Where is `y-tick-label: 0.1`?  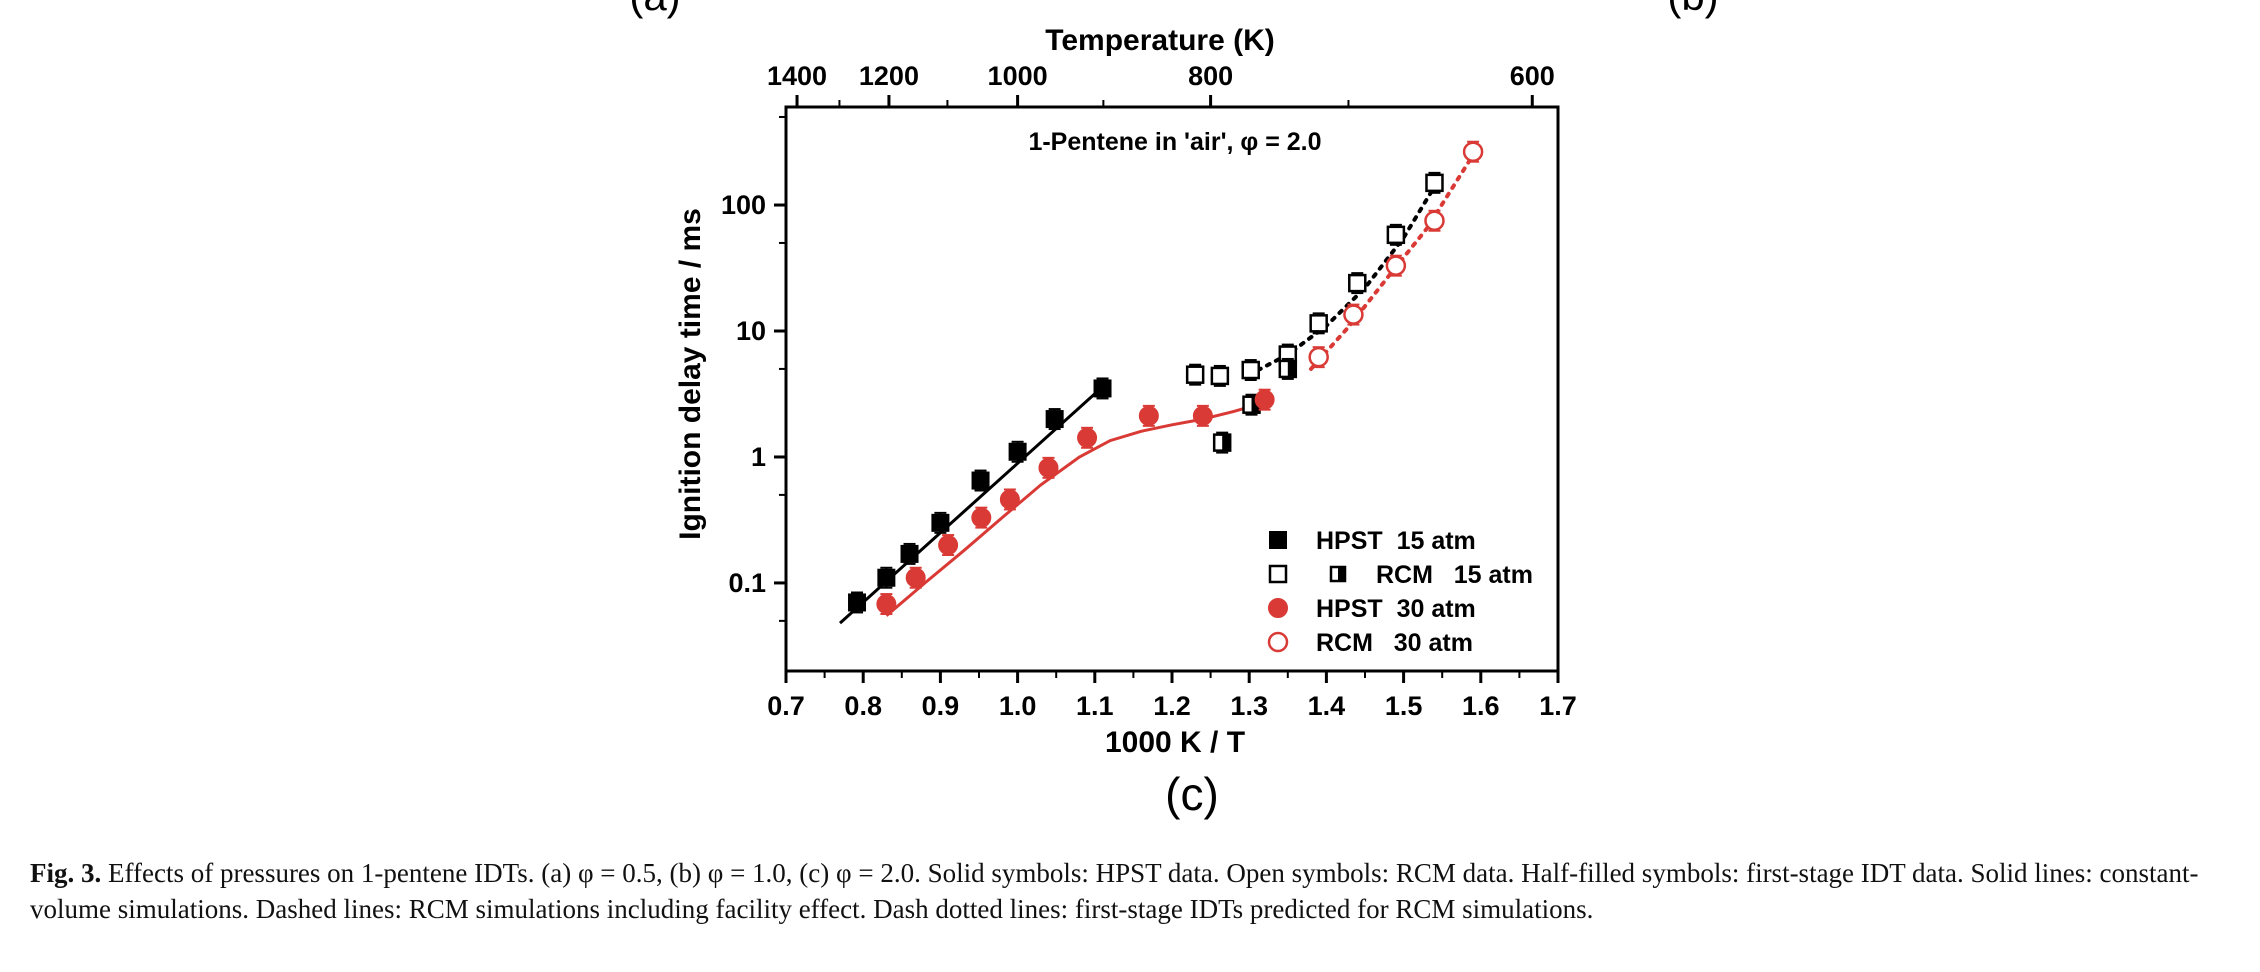
y-tick-label: 0.1 is located at coordinates (747, 583).